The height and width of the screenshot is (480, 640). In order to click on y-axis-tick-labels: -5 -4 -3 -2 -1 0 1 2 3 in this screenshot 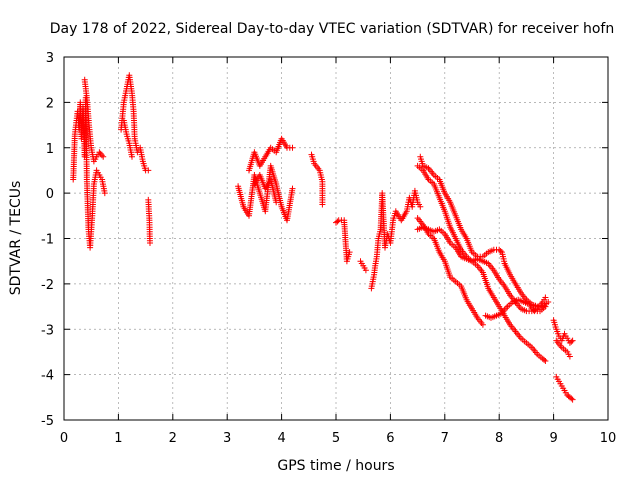, I will do `click(47, 240)`.